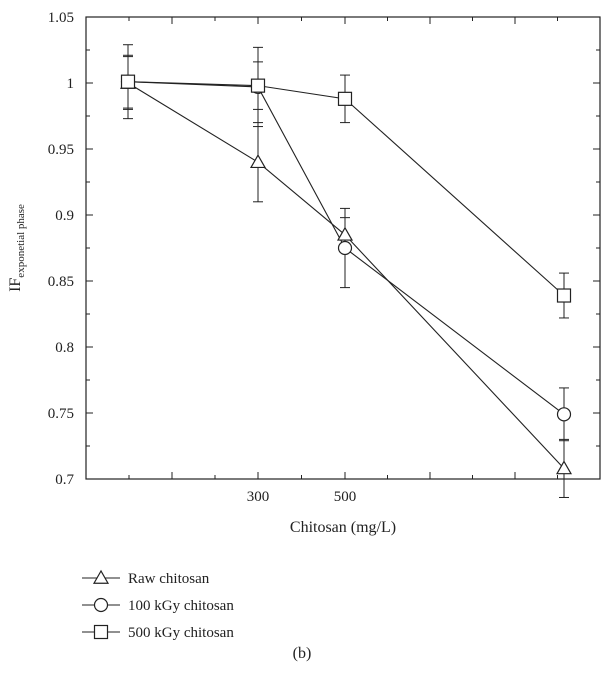  What do you see at coordinates (64, 348) in the screenshot?
I see `y-tick-label: 0.8` at bounding box center [64, 348].